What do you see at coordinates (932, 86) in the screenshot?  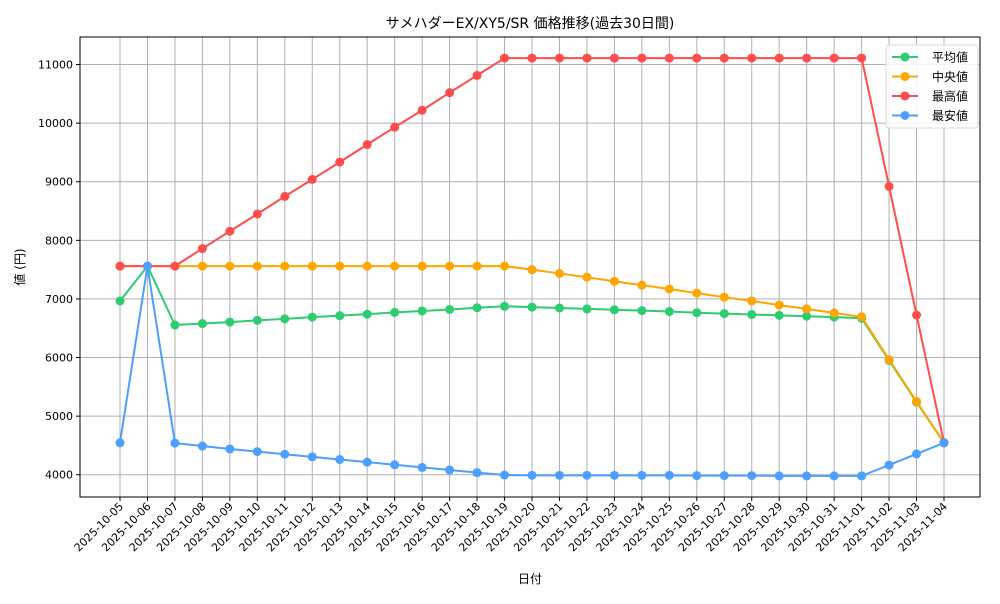 I see `legend-box` at bounding box center [932, 86].